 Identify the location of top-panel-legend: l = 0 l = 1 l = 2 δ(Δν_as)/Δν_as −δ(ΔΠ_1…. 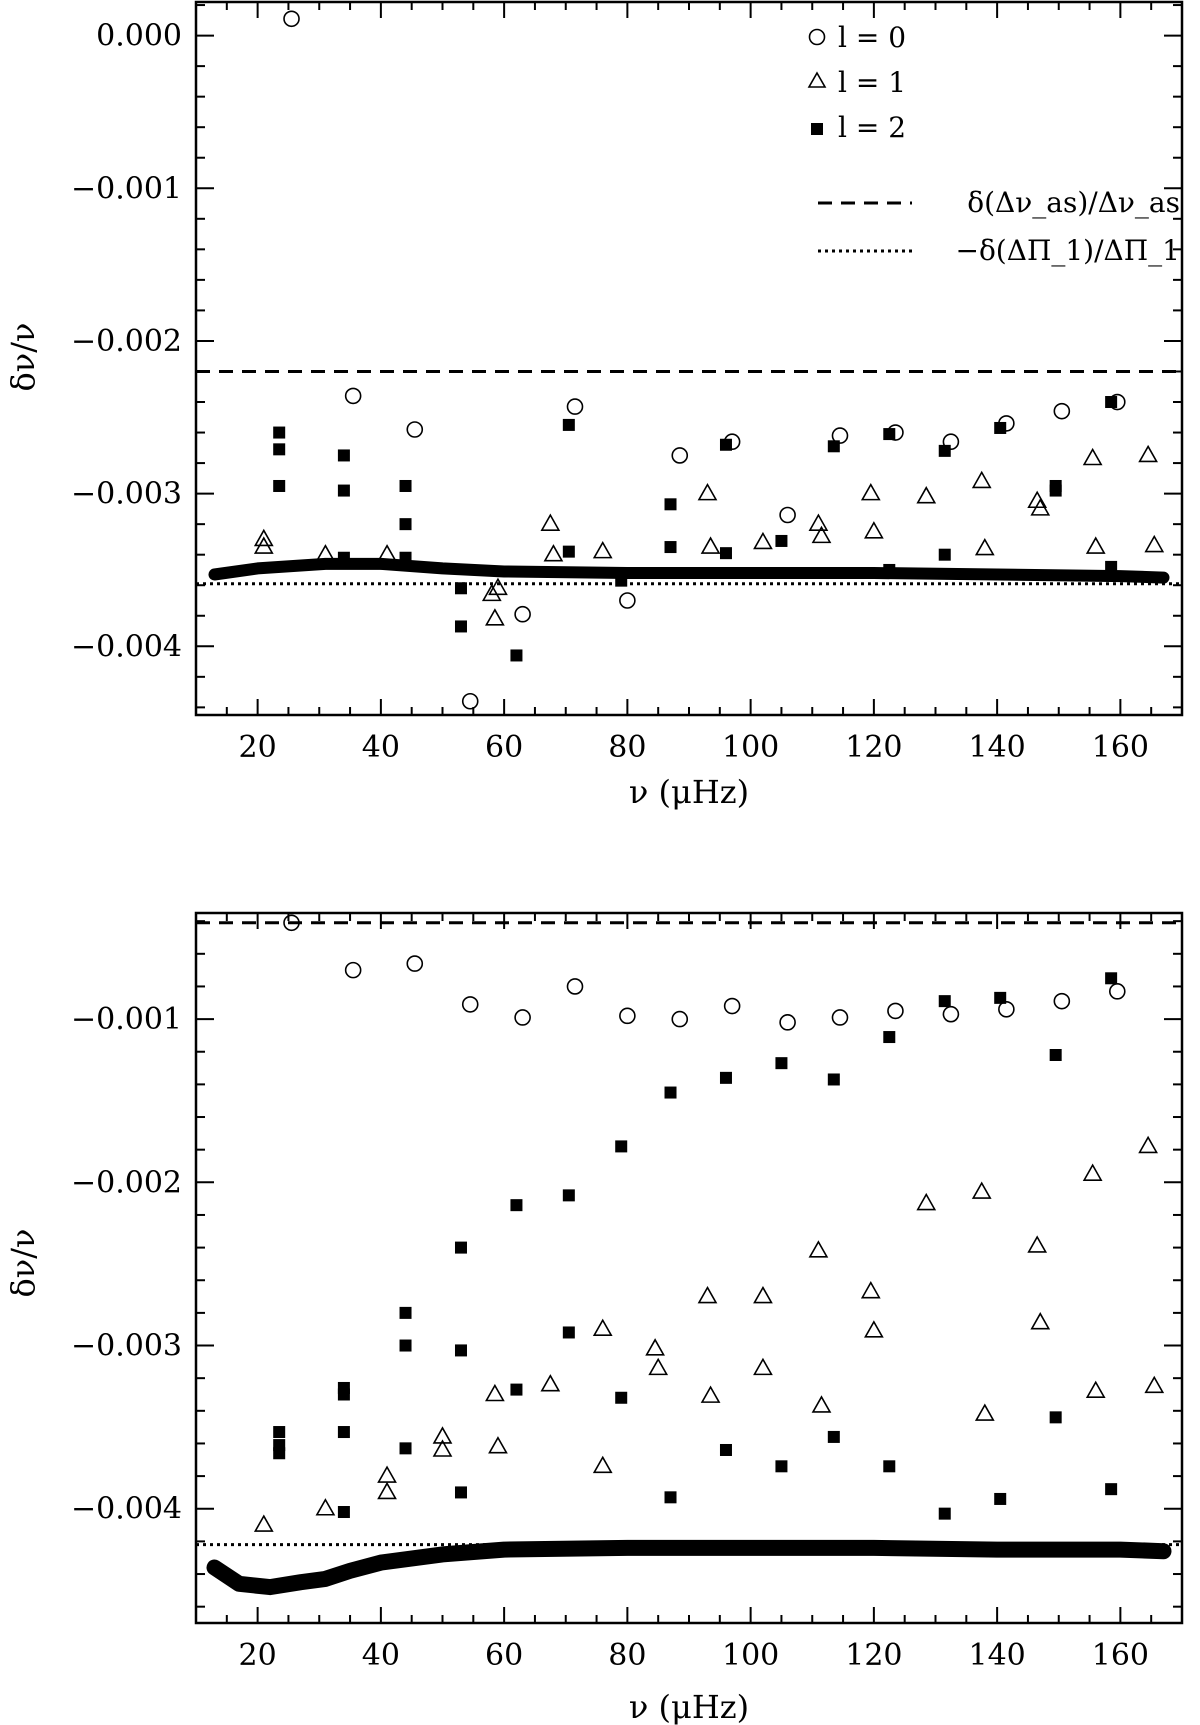
(993, 144).